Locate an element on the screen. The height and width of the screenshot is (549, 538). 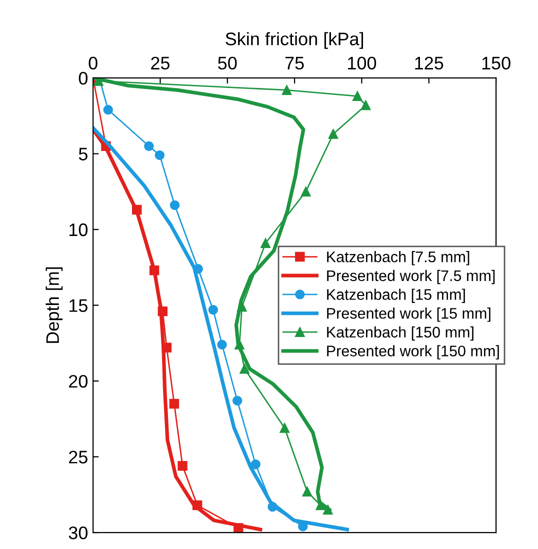
legend-label: Katzenbach [150 mm] is located at coordinates (400, 333).